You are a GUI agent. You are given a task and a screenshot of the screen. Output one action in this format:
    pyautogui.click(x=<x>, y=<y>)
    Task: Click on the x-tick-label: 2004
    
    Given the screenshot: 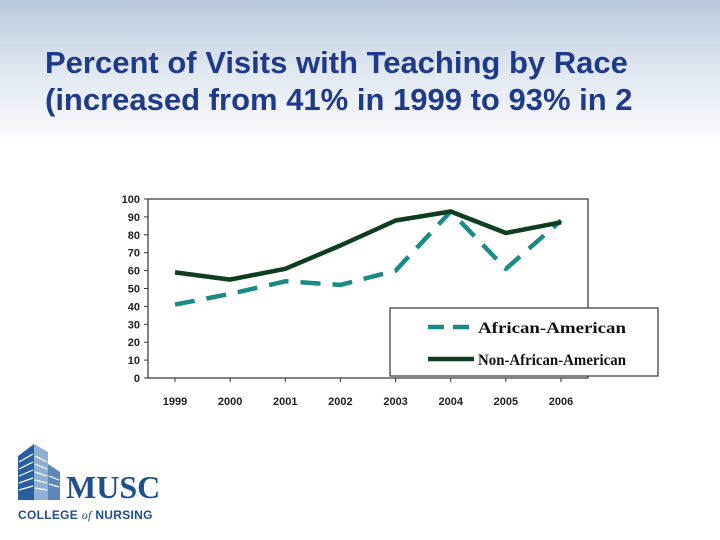 What is the action you would take?
    pyautogui.click(x=450, y=402)
    